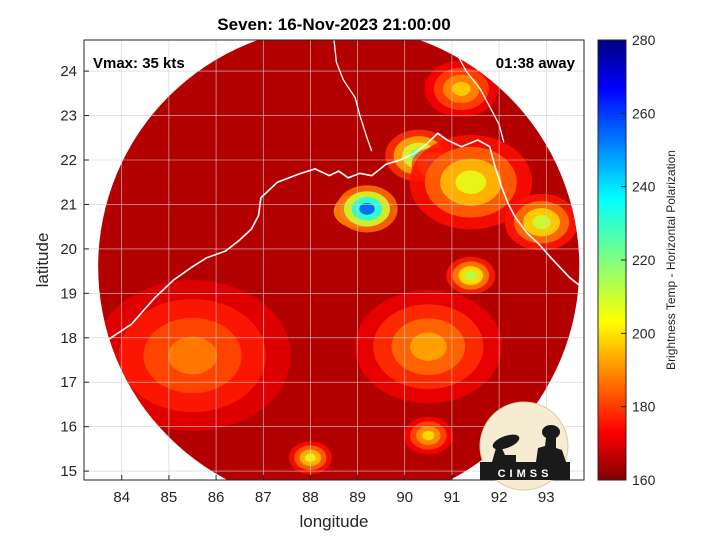 This screenshot has width=720, height=540. I want to click on colorbar-tick-label: 160, so click(644, 480).